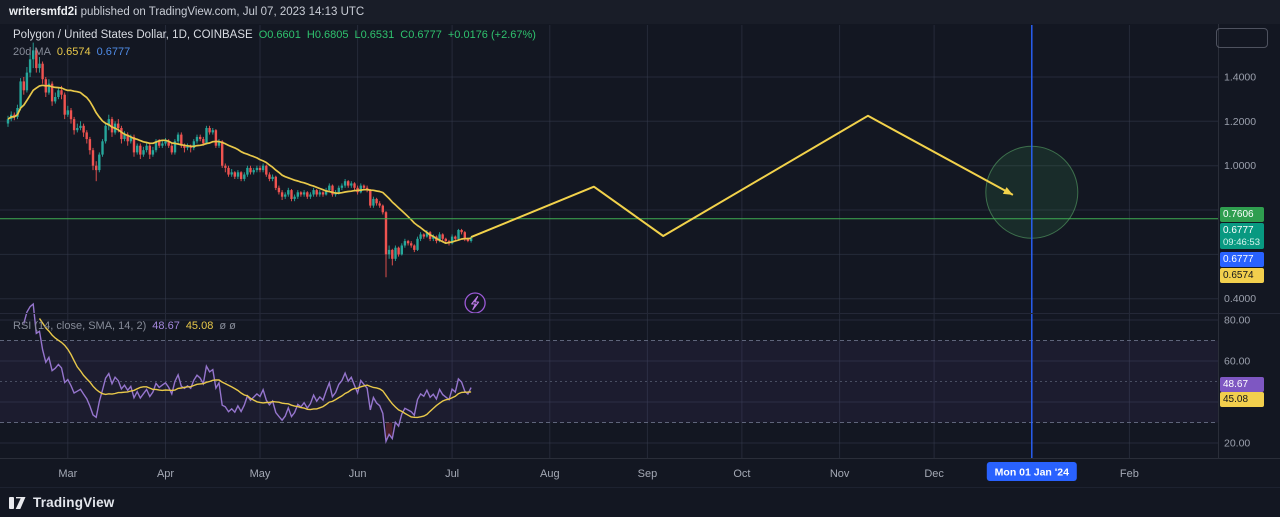 The image size is (1280, 517). I want to click on ma-20-line, so click(239, 164).